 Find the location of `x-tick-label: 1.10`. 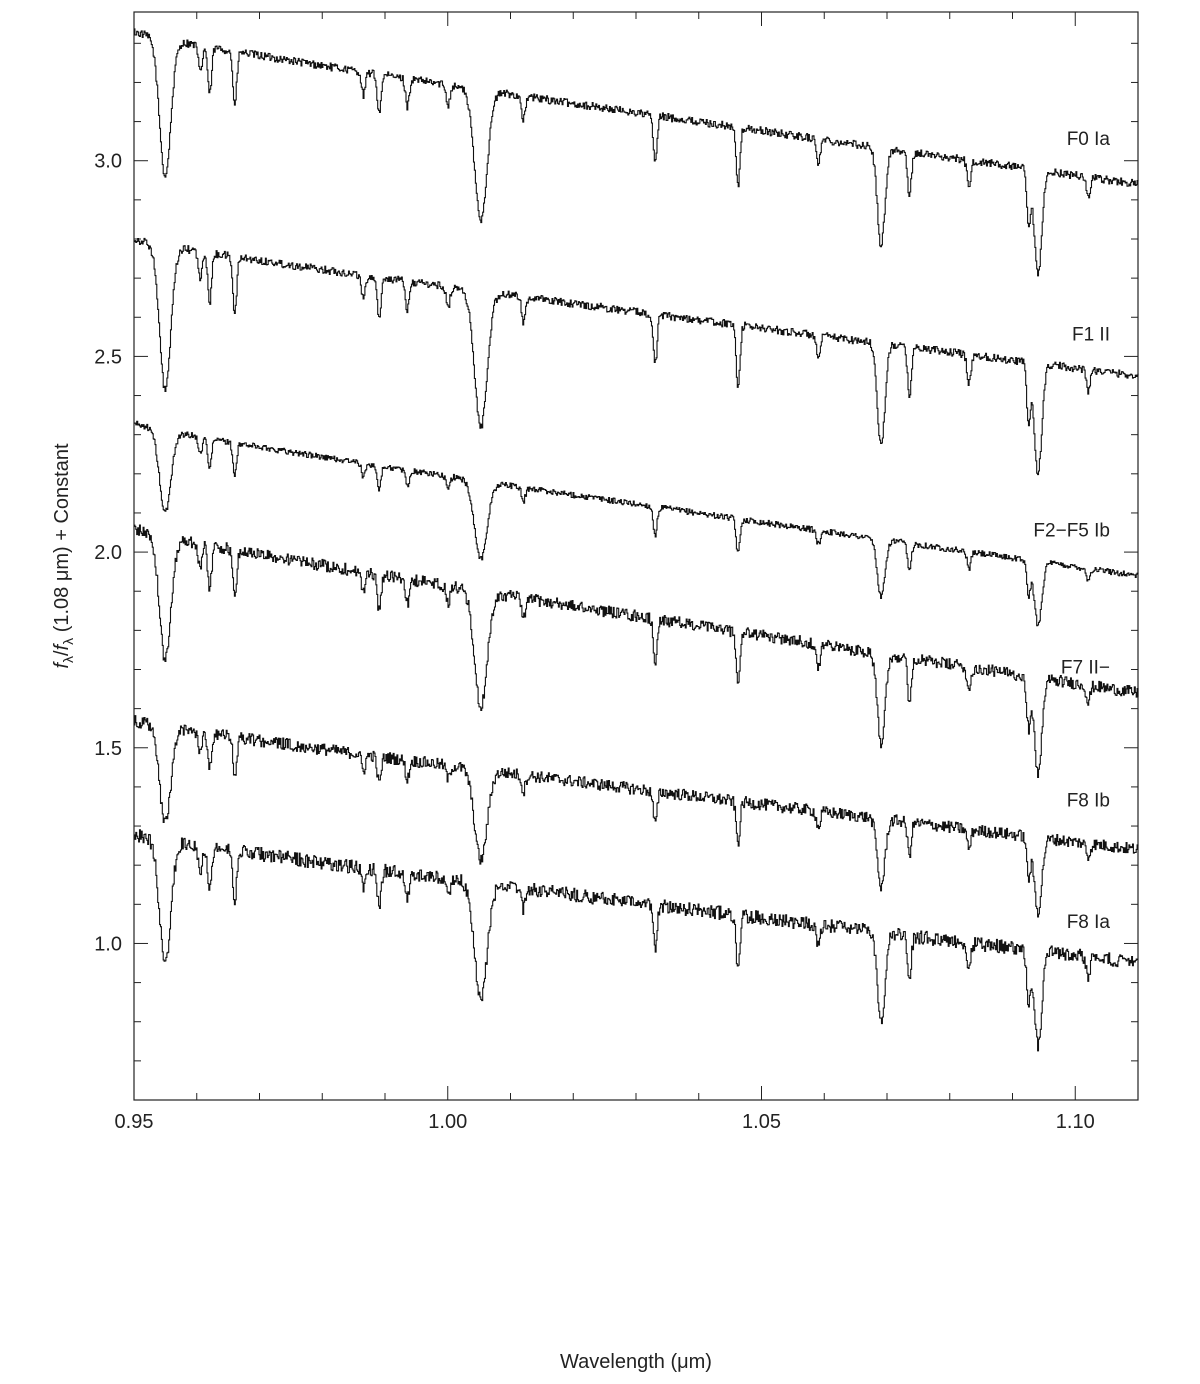

x-tick-label: 1.10 is located at coordinates (1075, 1122).